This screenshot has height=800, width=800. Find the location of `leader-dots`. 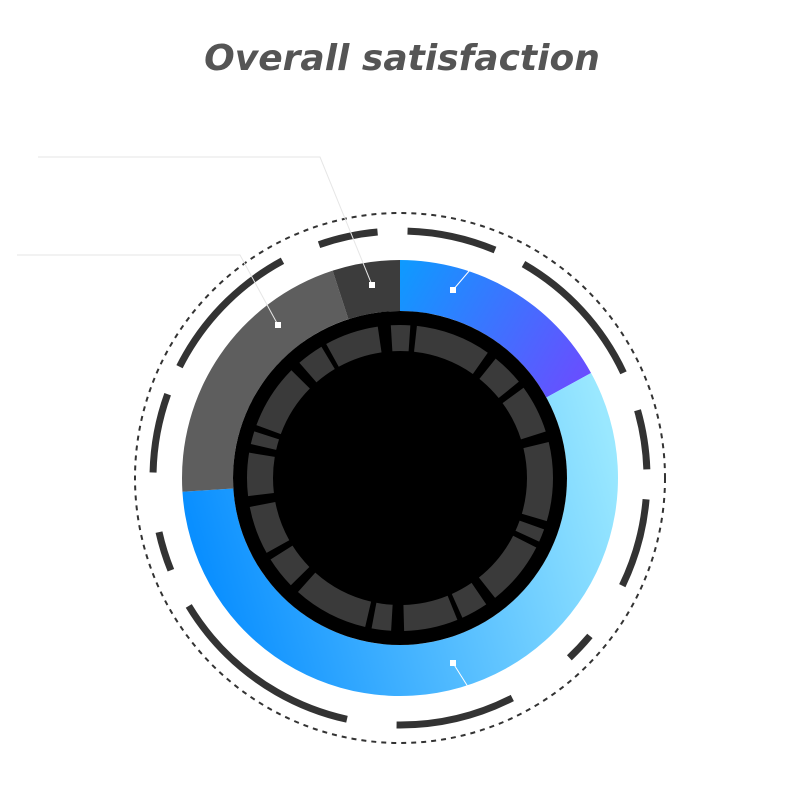

leader-dots is located at coordinates (365, 474).